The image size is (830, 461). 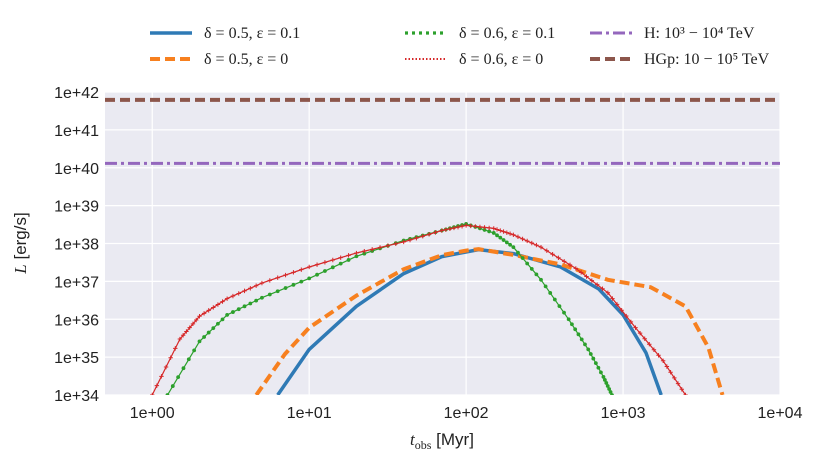 I want to click on legend-label: δ = 0.6, ε = 0, so click(x=501, y=59).